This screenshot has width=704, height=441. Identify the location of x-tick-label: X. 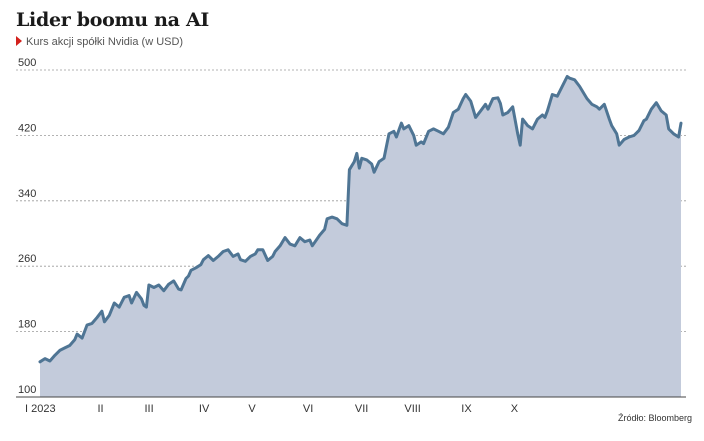
(515, 409).